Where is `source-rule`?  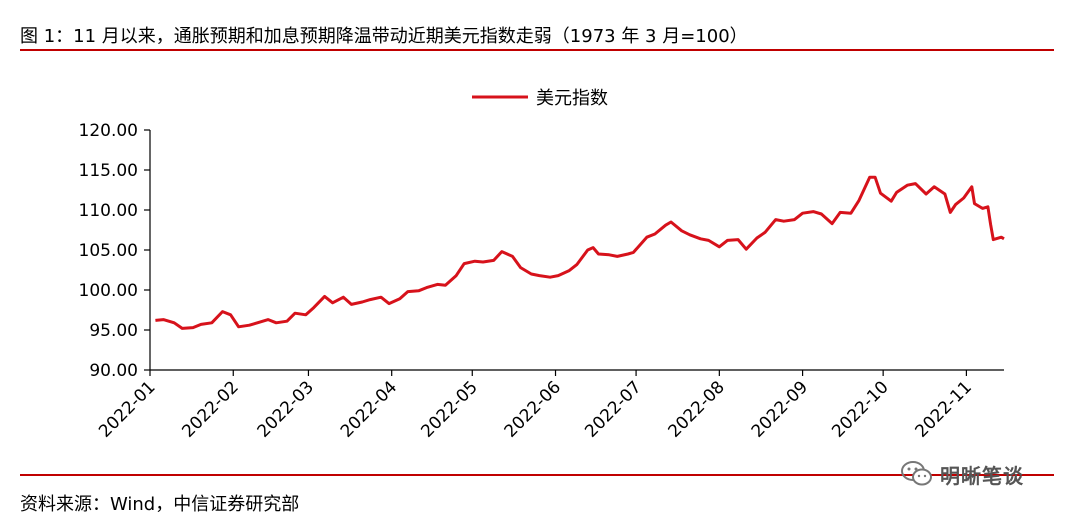
source-rule is located at coordinates (537, 475).